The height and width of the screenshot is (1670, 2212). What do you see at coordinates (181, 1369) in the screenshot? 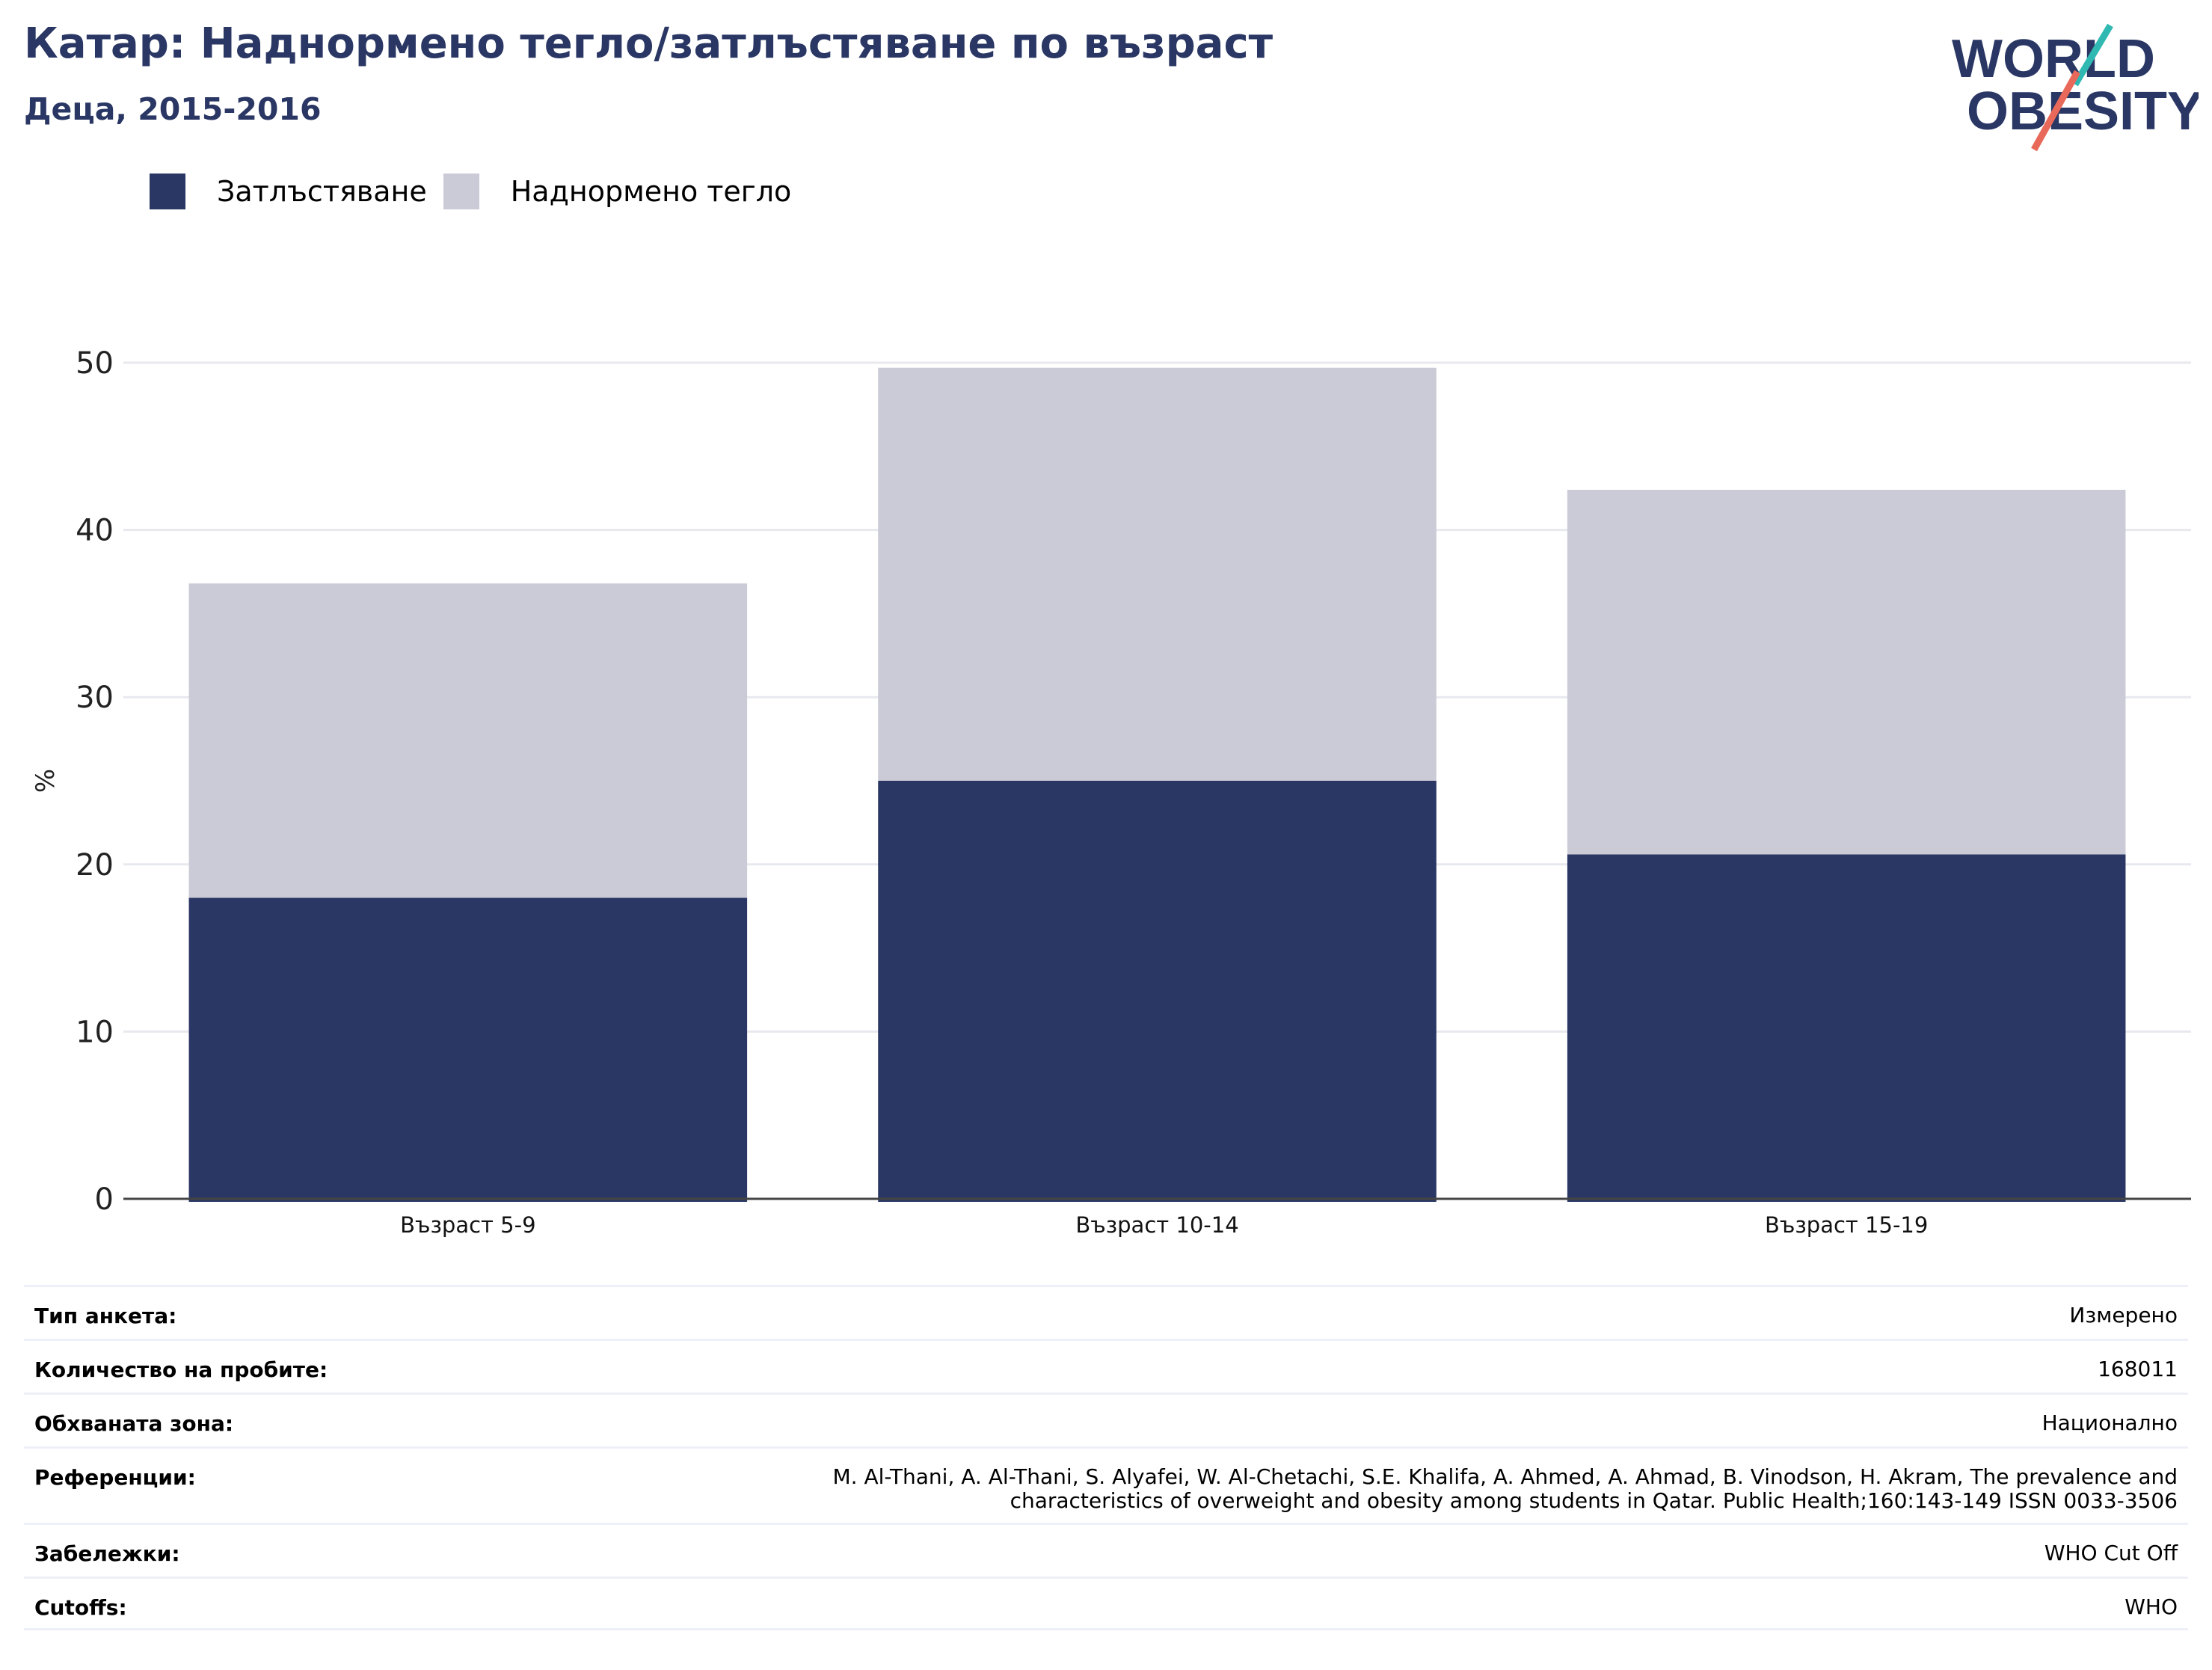
I see `info-label-sample-size: Количество на пробите:` at bounding box center [181, 1369].